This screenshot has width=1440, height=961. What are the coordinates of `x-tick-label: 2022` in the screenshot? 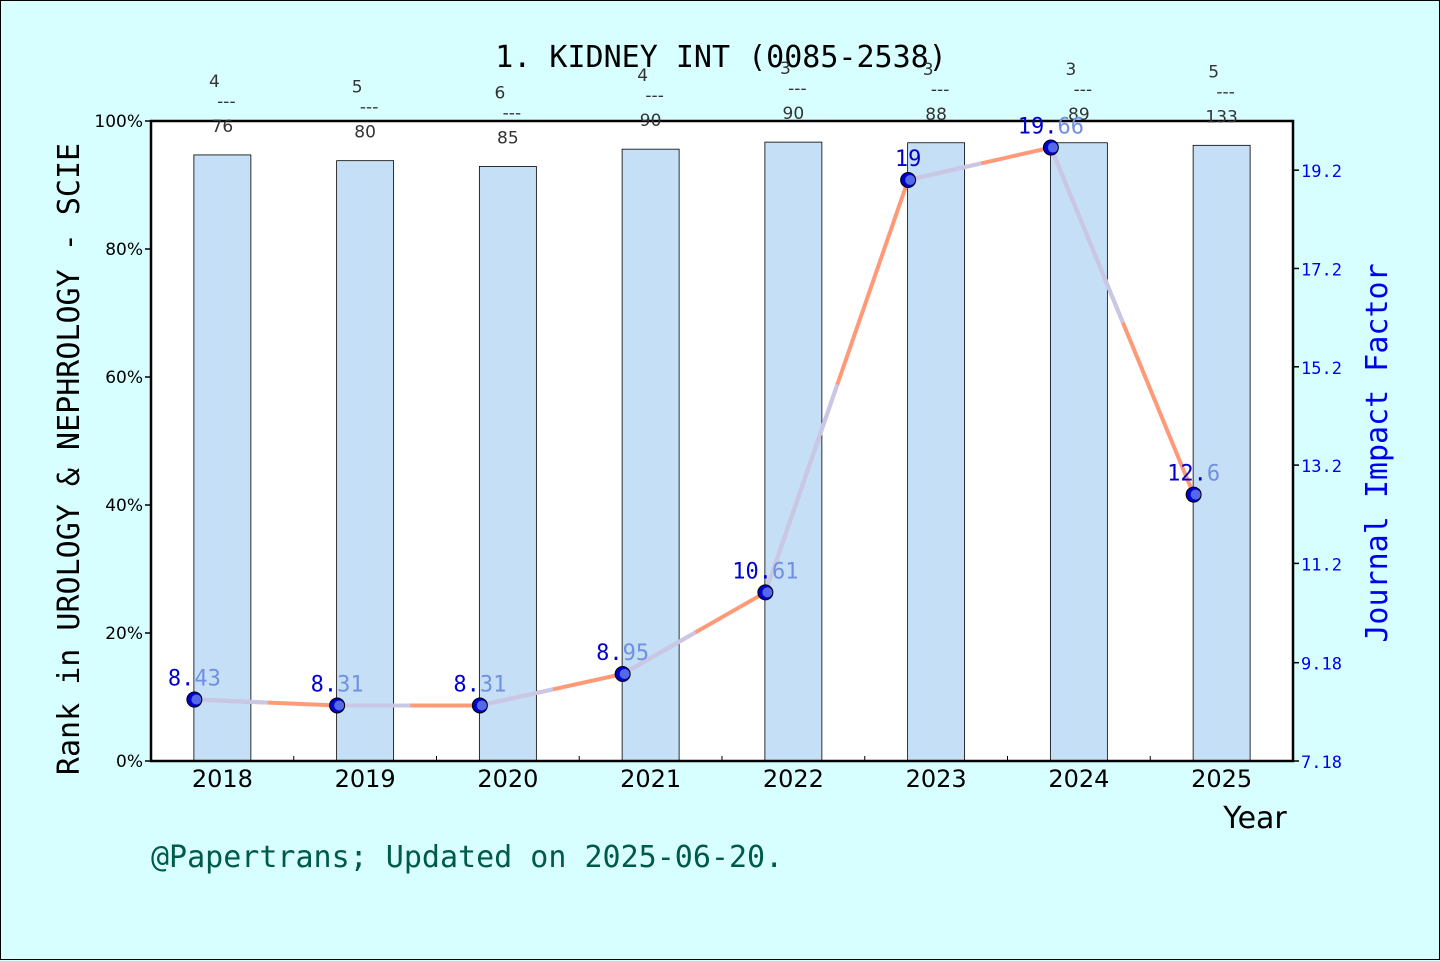 It's located at (793, 779).